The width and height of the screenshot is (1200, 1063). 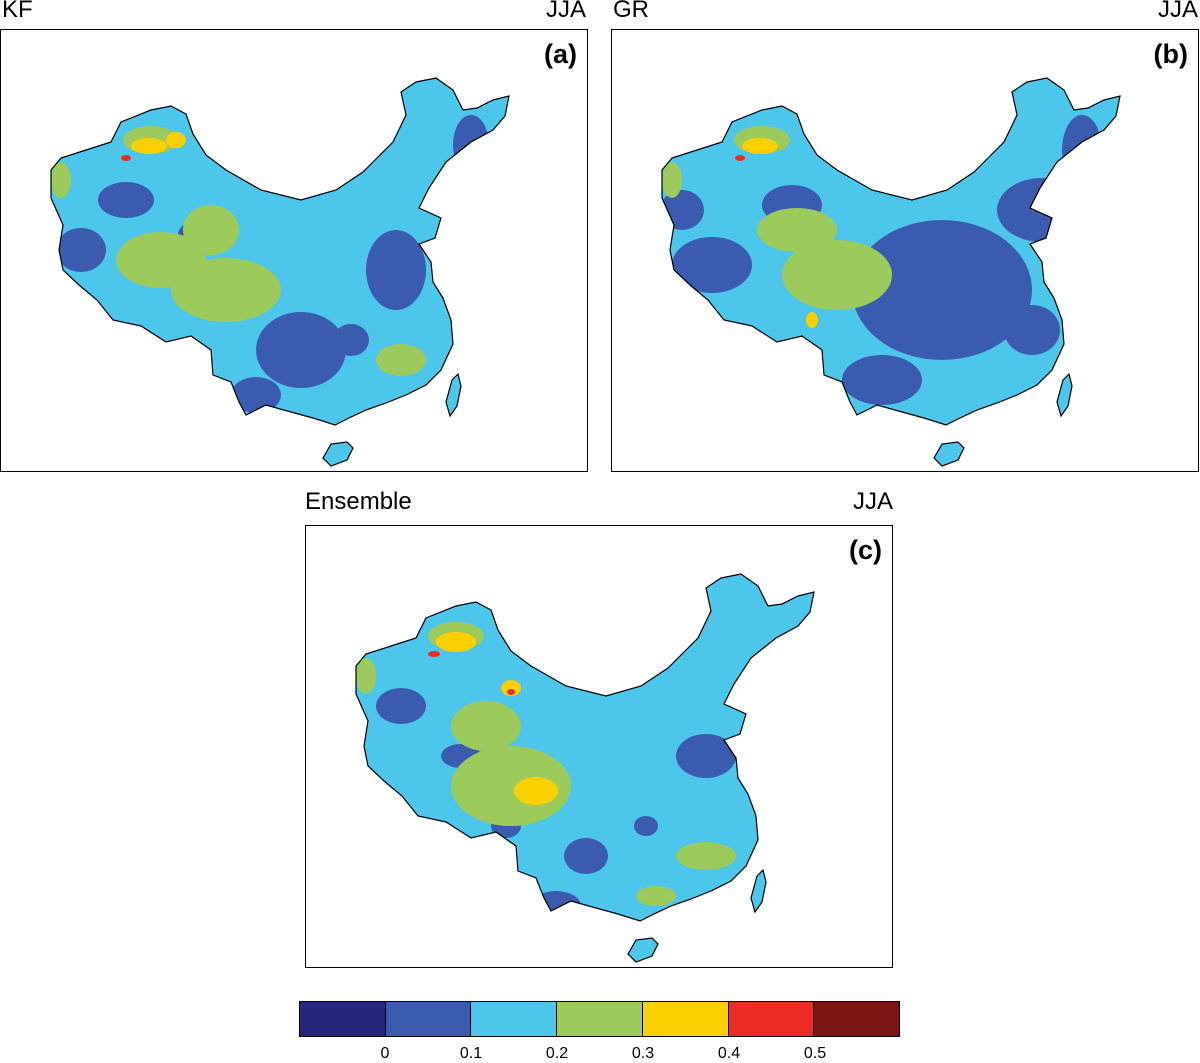 I want to click on colorbar-tick: 0.5, so click(x=815, y=1053).